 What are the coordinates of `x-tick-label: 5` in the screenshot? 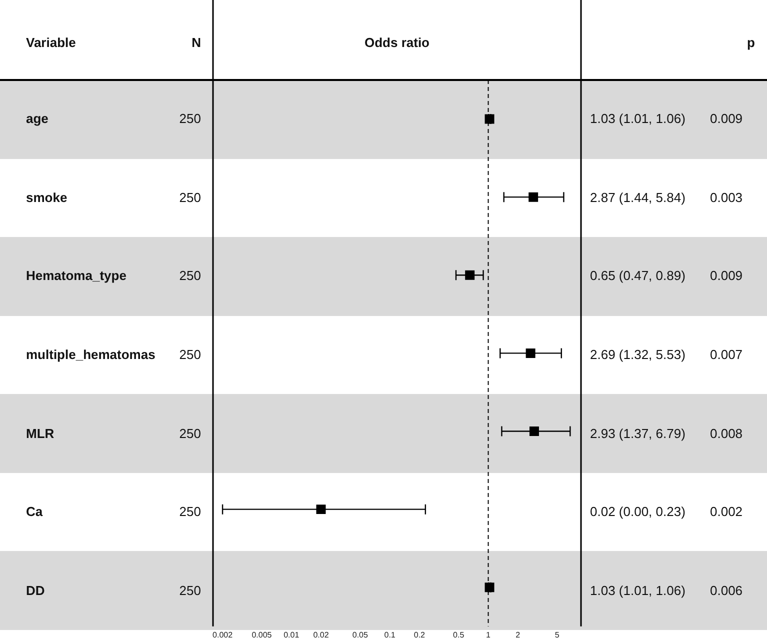 It's located at (557, 635).